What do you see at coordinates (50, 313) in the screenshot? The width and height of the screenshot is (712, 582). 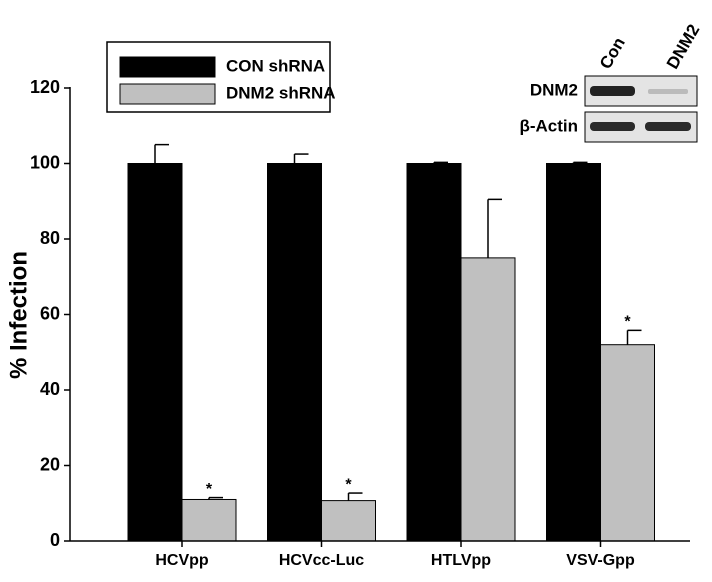 I see `y-tick-label: 60` at bounding box center [50, 313].